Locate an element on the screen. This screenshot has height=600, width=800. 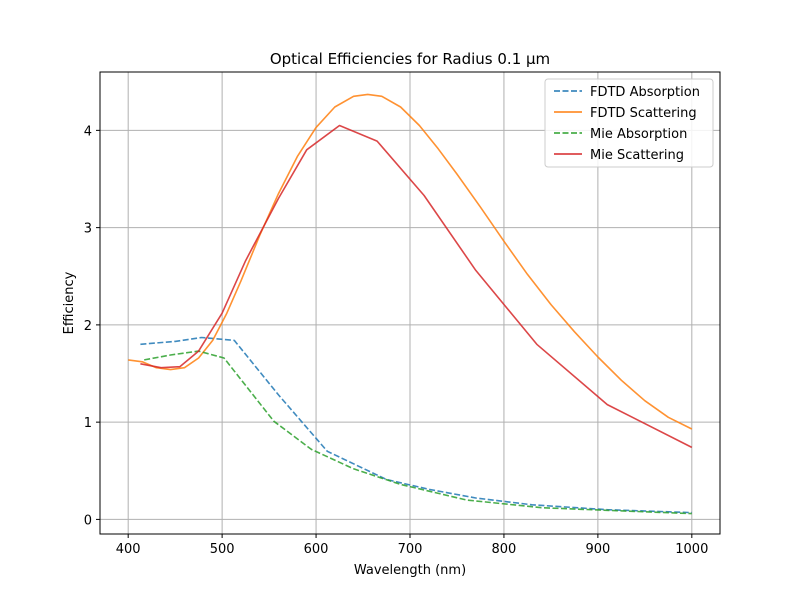
y-tick-label: 0 is located at coordinates (88, 520).